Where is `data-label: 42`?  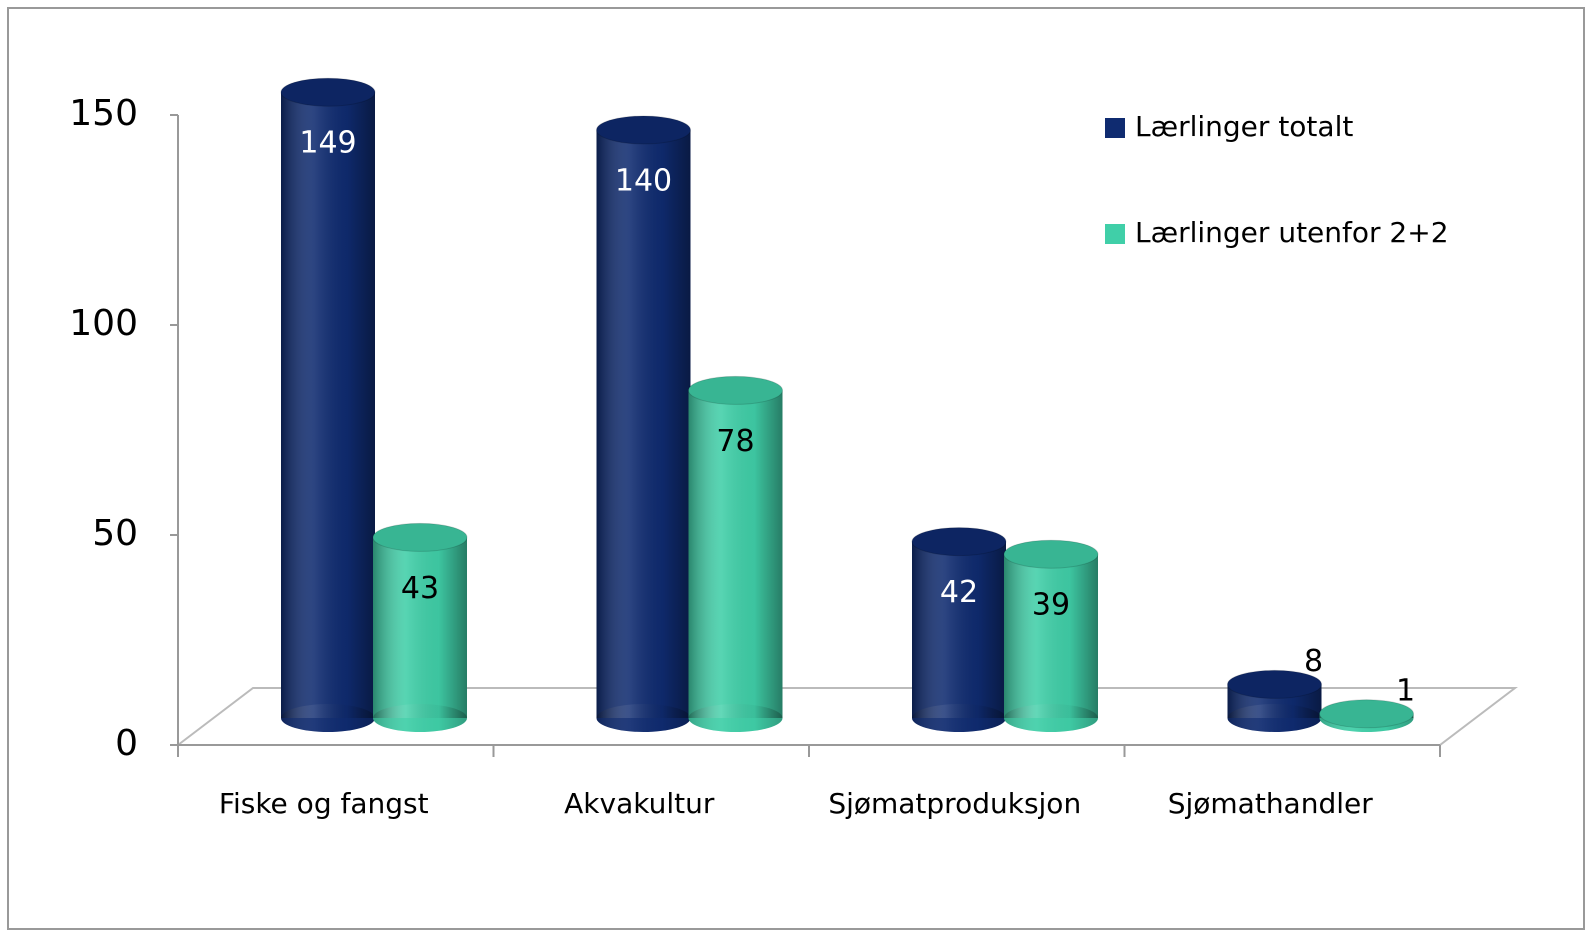
data-label: 42 is located at coordinates (959, 592).